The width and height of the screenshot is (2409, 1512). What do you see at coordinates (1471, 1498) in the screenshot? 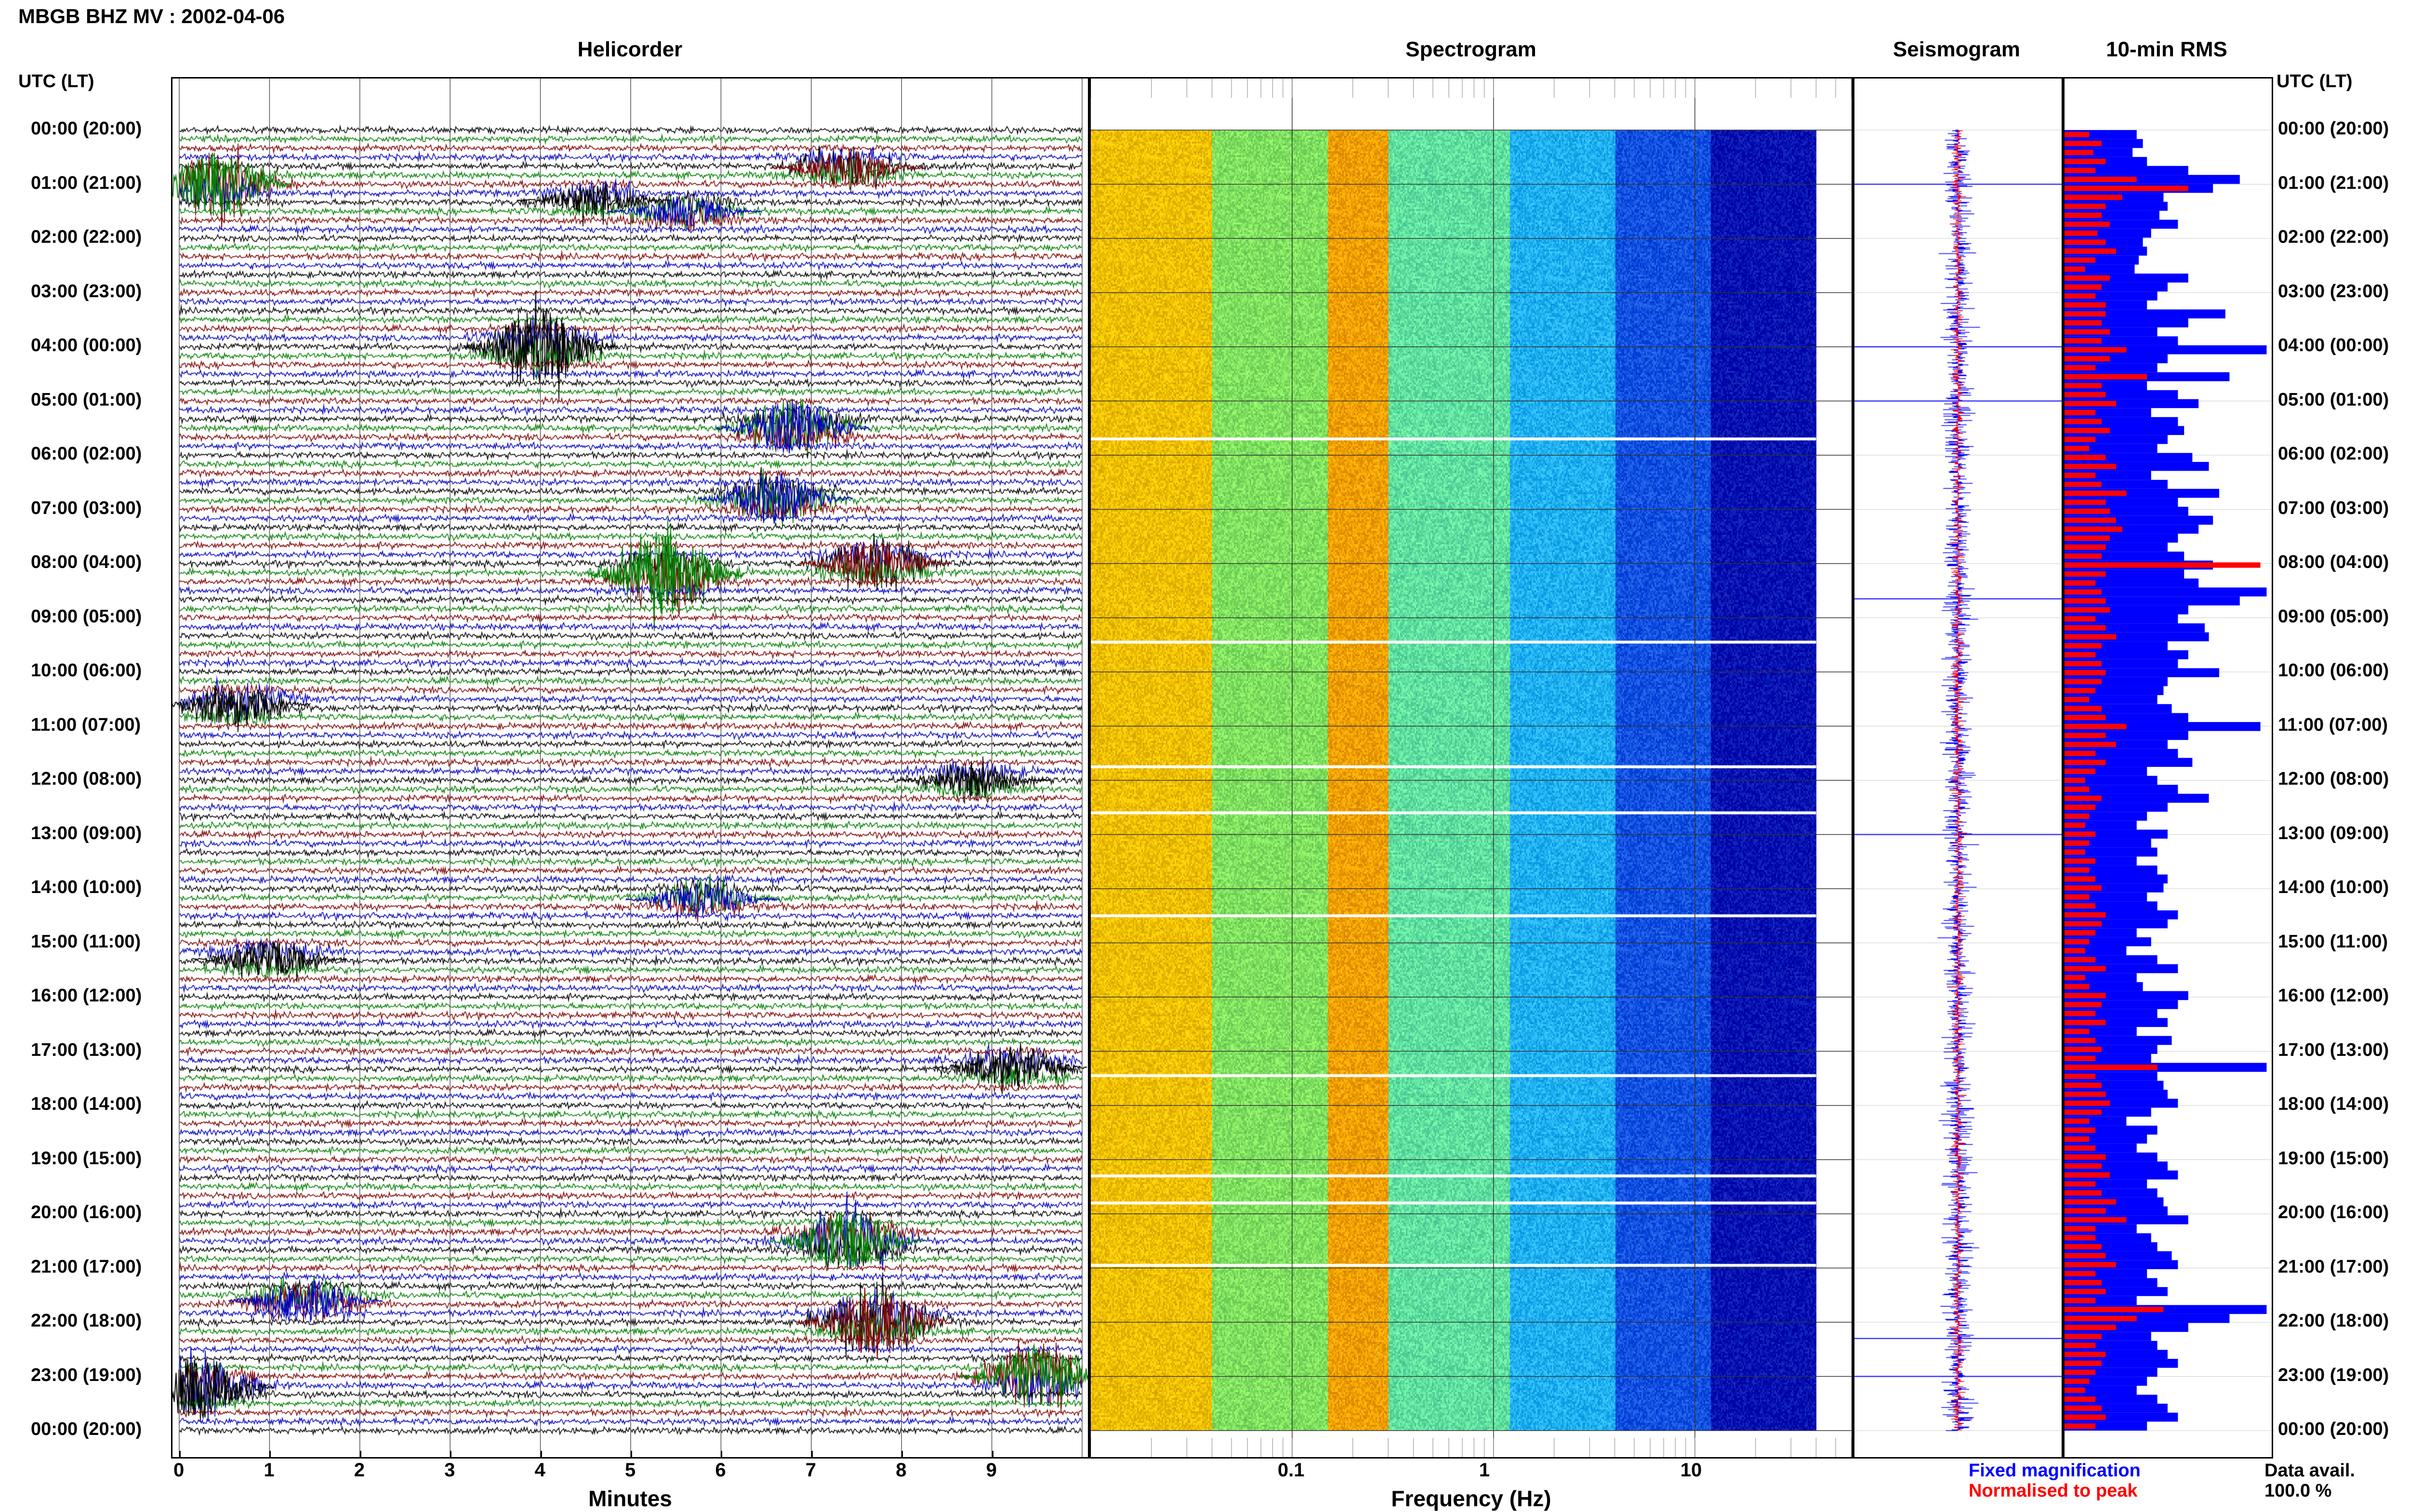
I see `frequency-axis-label: Frequency (Hz)` at bounding box center [1471, 1498].